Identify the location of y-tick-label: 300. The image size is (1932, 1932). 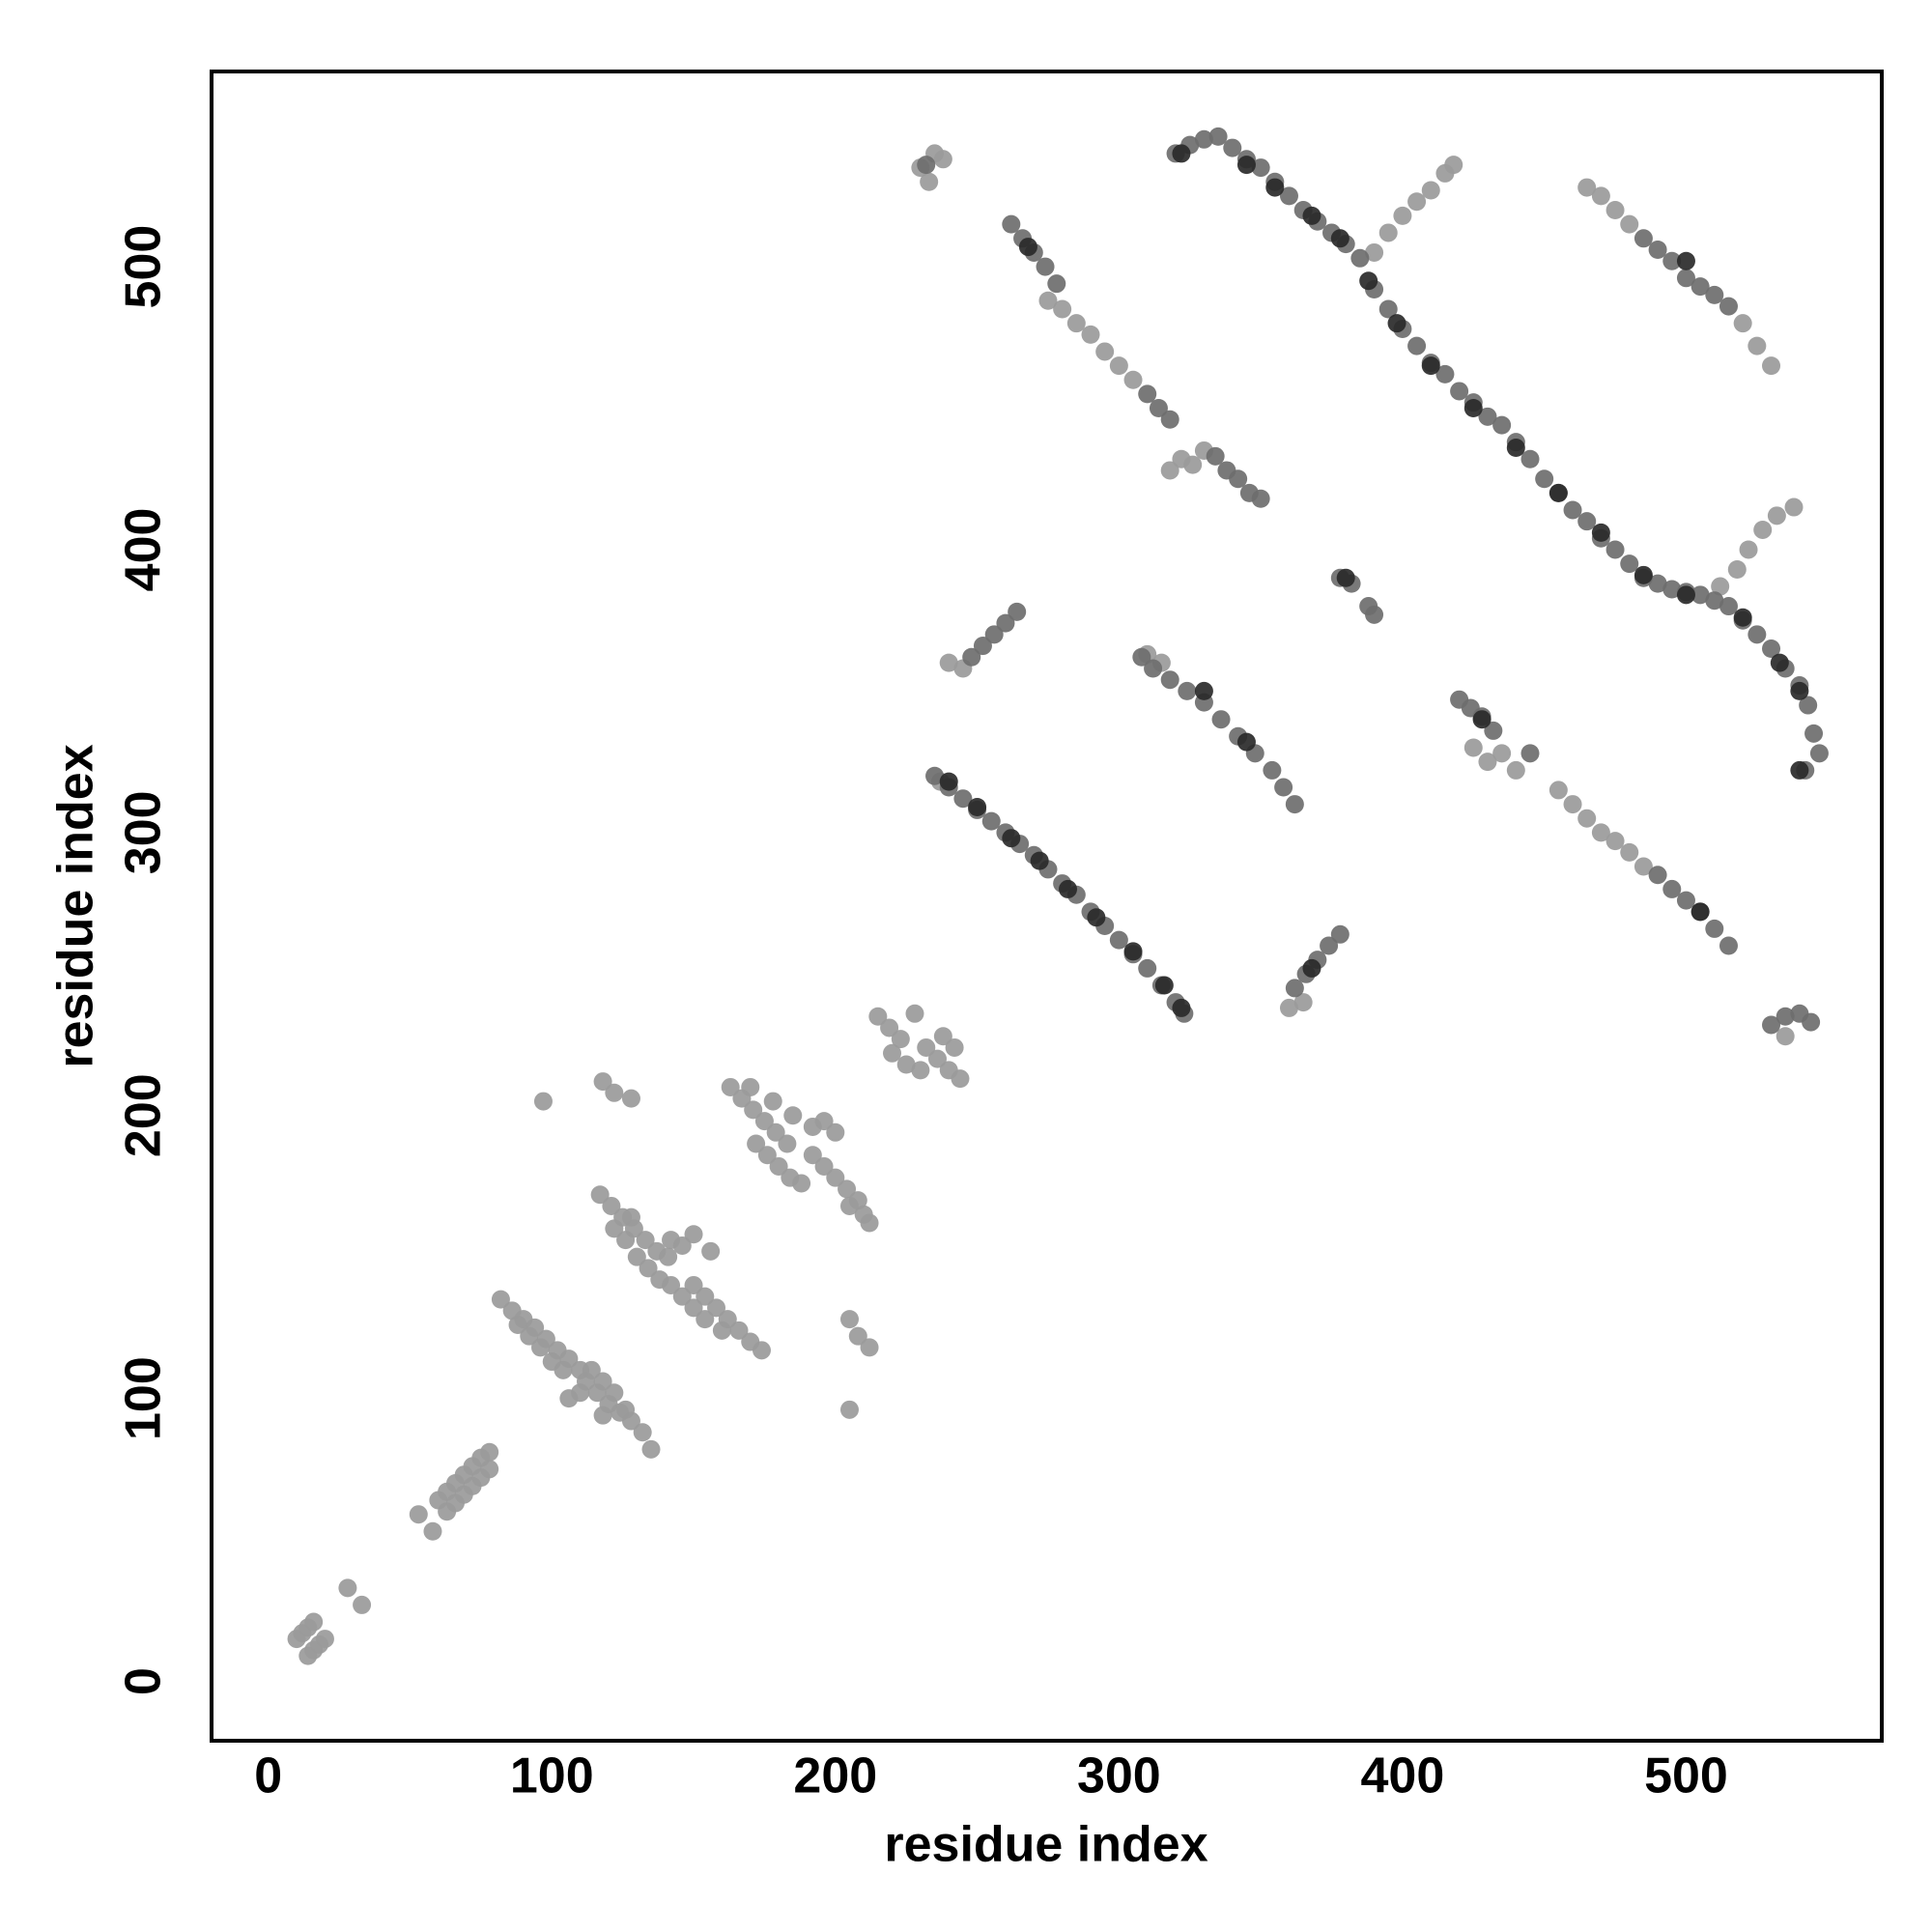
(144, 832).